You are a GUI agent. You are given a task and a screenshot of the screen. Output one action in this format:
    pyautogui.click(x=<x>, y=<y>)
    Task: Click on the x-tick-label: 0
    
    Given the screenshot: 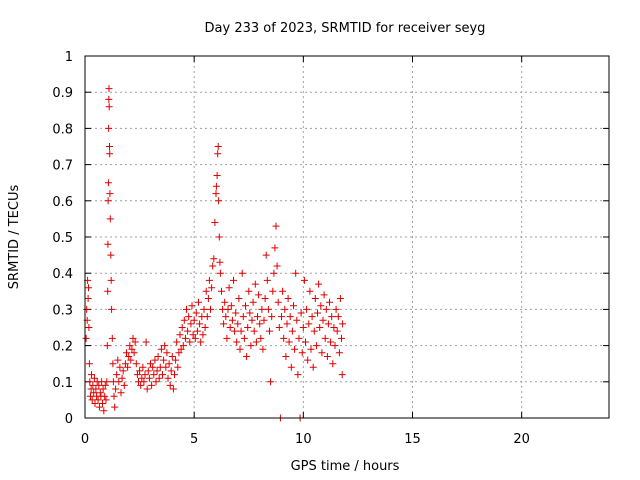 What is the action you would take?
    pyautogui.click(x=85, y=439)
    